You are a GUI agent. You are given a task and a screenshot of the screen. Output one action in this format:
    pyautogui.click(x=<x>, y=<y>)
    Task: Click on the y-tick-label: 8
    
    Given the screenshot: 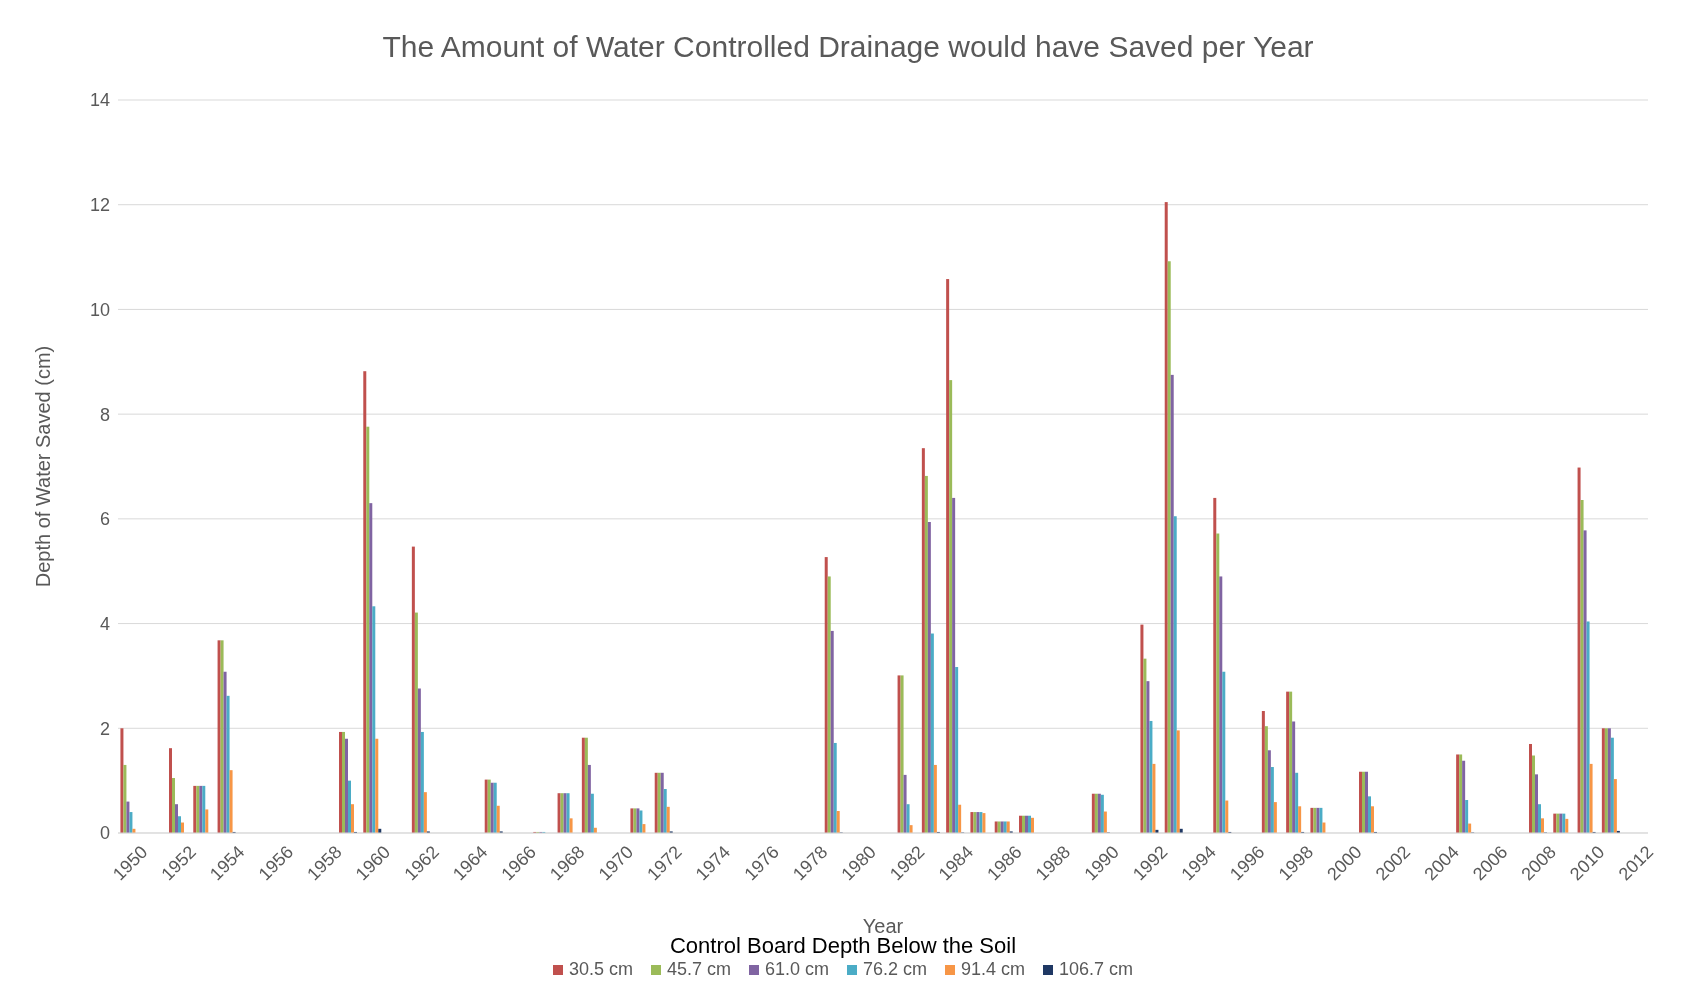 What is the action you would take?
    pyautogui.click(x=104, y=414)
    